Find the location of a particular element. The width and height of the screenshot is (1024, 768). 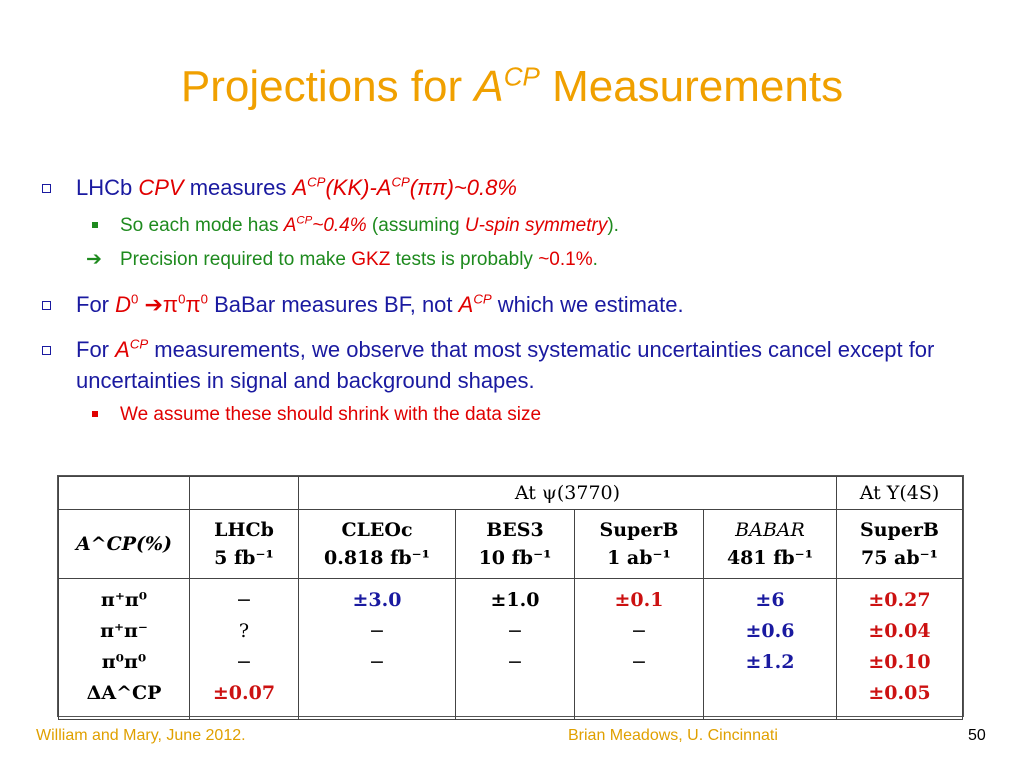

col-babar: BABAR 481 fb⁻¹ is located at coordinates (770, 544).